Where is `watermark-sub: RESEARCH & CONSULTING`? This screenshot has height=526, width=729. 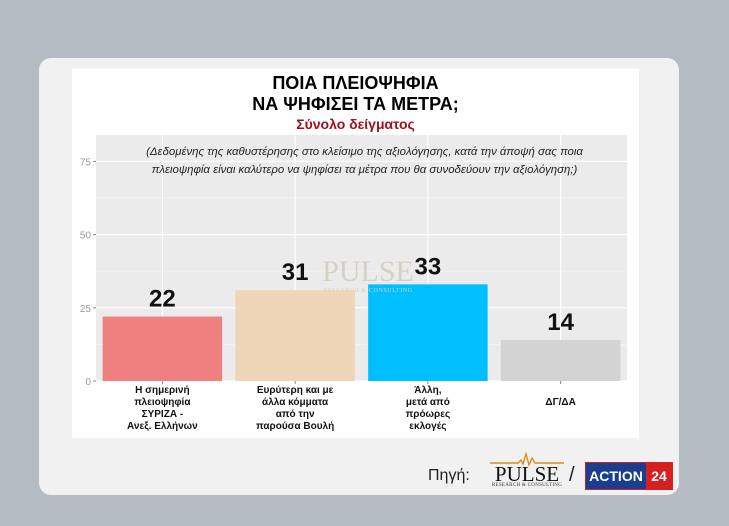
watermark-sub: RESEARCH & CONSULTING is located at coordinates (368, 291).